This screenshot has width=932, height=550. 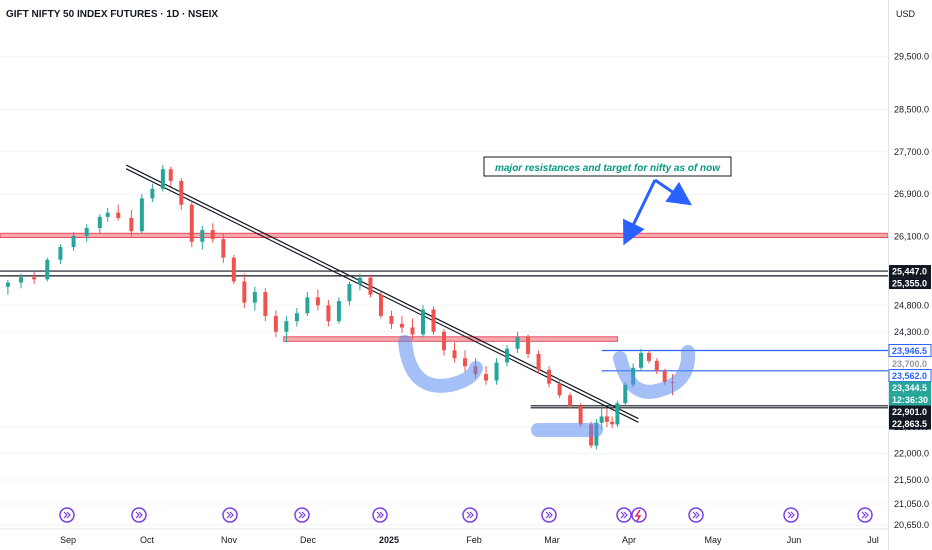 I want to click on y-tick-label: 24,800.0, so click(x=911, y=305).